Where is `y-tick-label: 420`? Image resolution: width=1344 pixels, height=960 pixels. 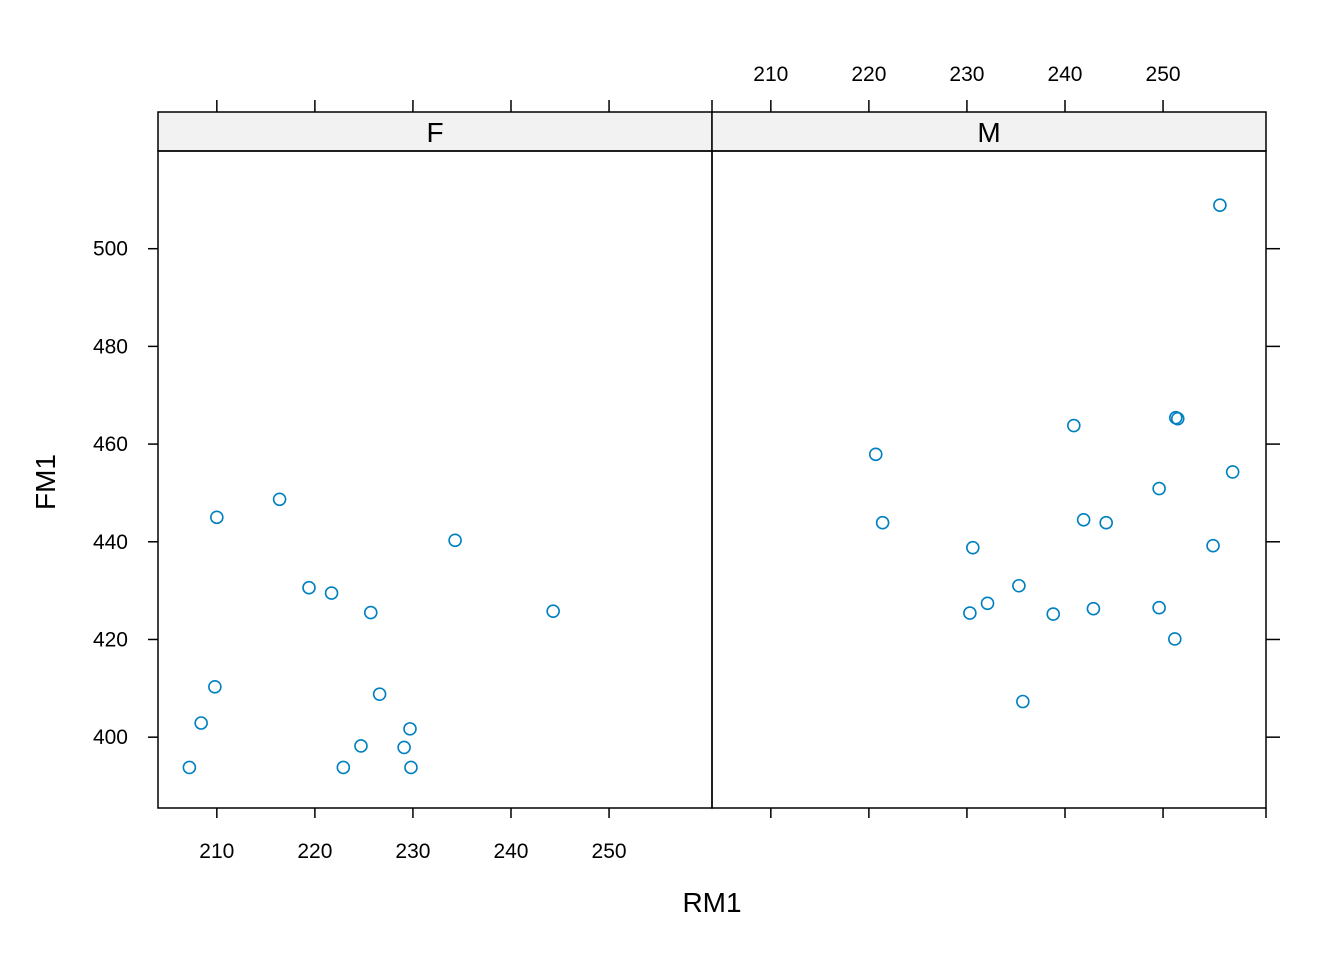
y-tick-label: 420 is located at coordinates (110, 639).